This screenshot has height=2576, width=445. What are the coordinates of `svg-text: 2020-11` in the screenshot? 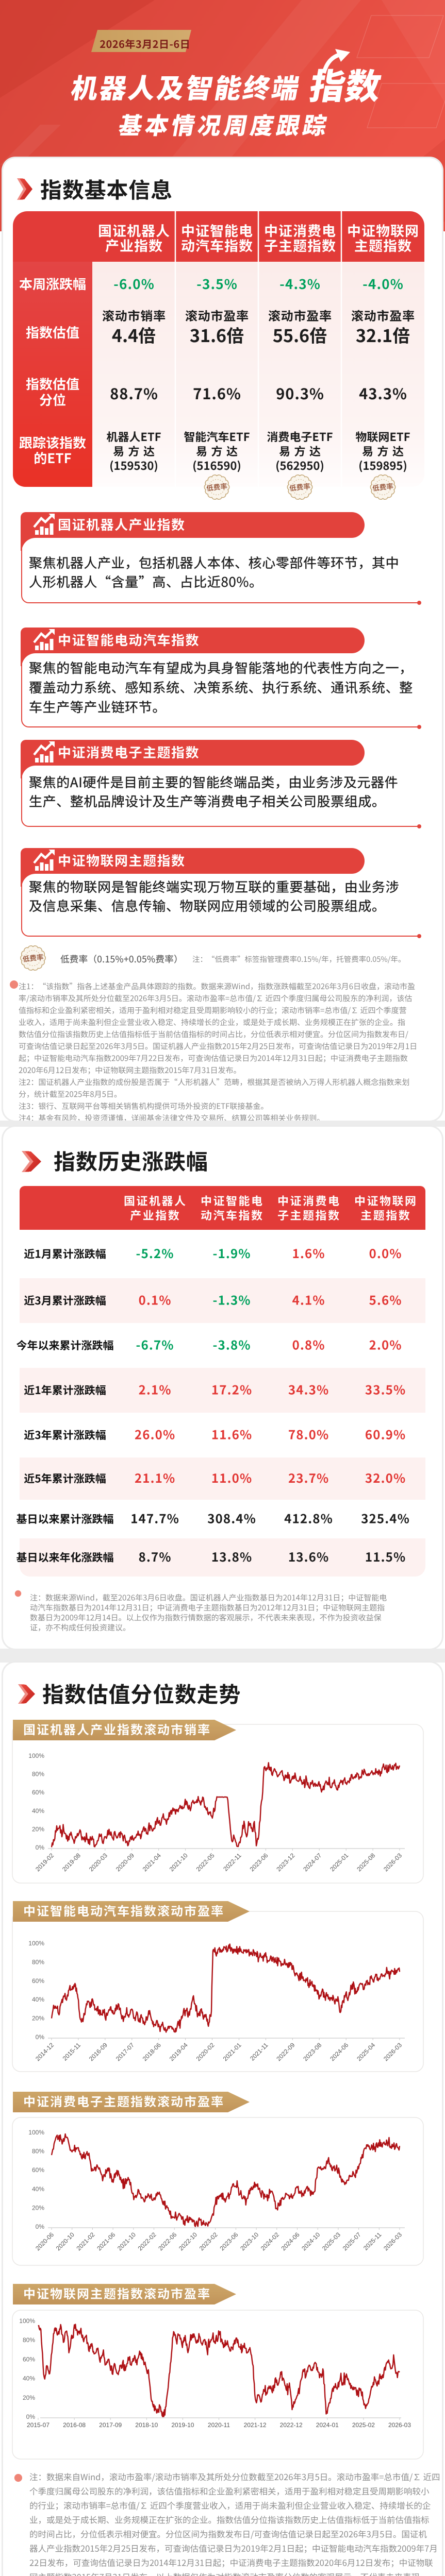 It's located at (219, 2425).